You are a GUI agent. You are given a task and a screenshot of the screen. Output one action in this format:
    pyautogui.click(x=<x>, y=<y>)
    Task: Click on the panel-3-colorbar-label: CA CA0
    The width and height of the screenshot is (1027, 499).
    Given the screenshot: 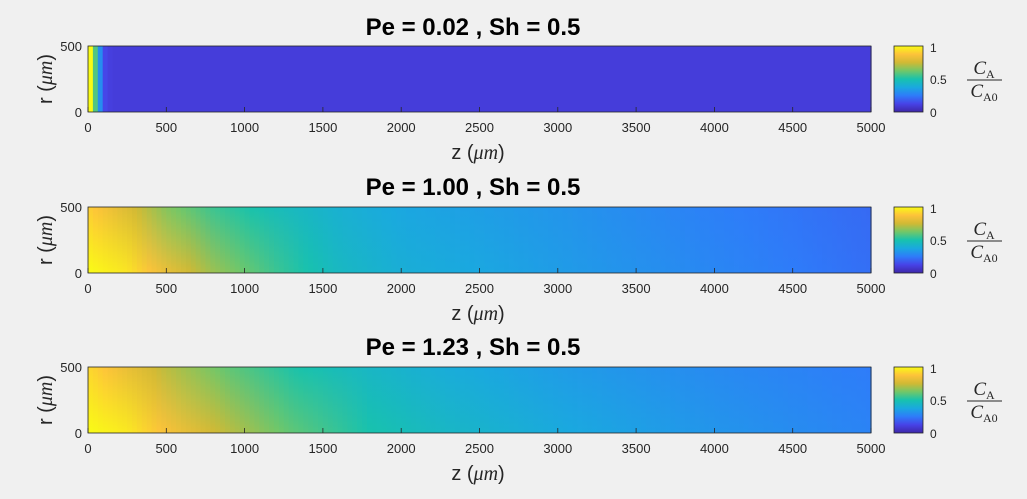 What is the action you would take?
    pyautogui.click(x=984, y=402)
    